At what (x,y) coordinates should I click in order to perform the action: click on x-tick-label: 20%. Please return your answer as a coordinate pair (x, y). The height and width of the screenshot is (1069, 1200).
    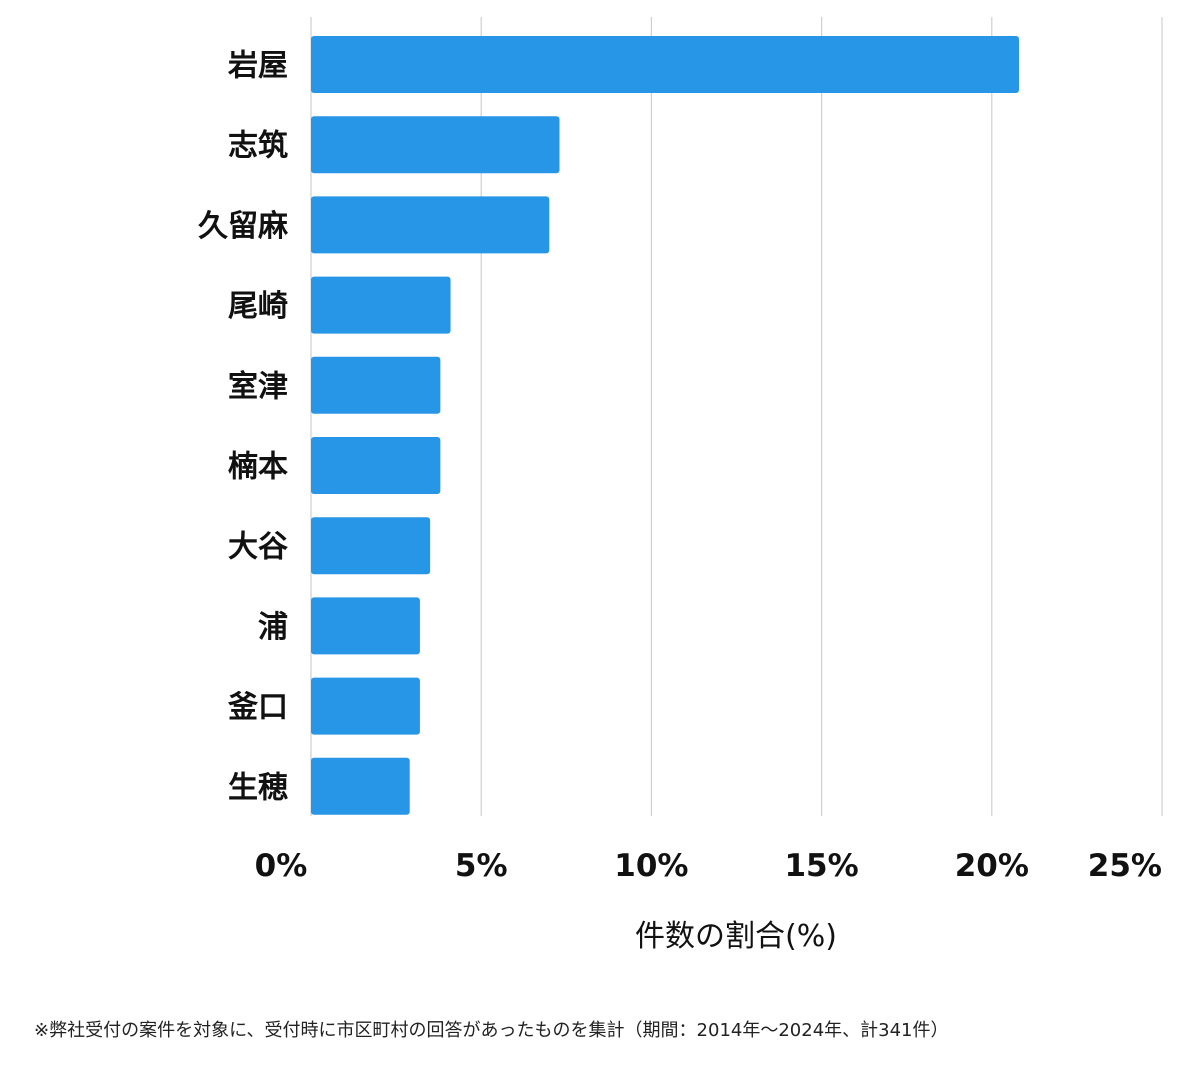
    Looking at the image, I should click on (992, 866).